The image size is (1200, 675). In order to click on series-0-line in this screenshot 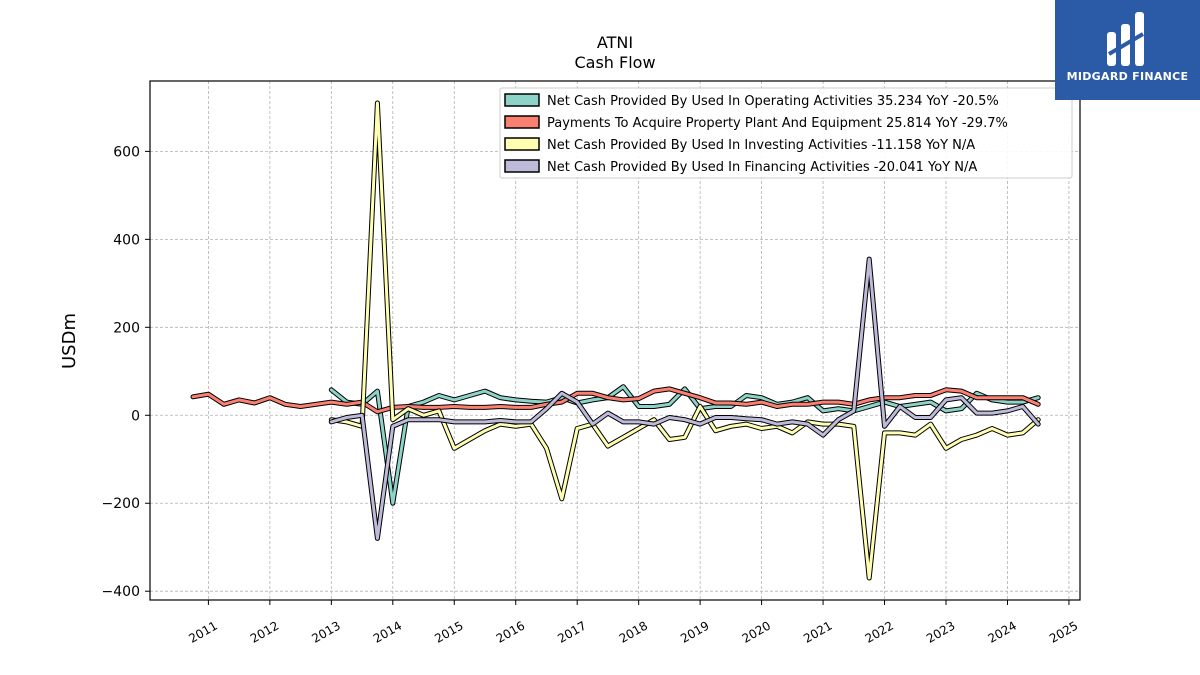, I will do `click(684, 445)`.